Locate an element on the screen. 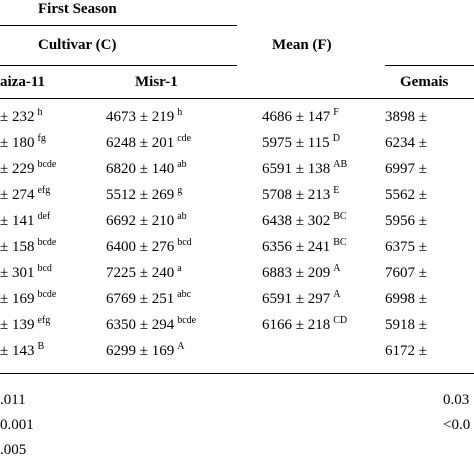  significance-letter: BC is located at coordinates (340, 216).